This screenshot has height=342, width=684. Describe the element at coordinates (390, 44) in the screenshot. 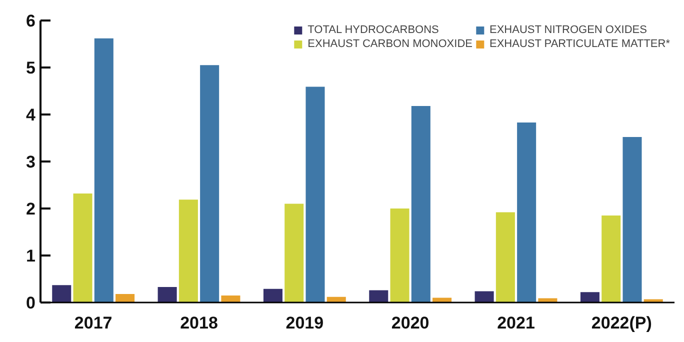

I see `legend-label: EXHAUST CARBON MONOXIDE` at that location.